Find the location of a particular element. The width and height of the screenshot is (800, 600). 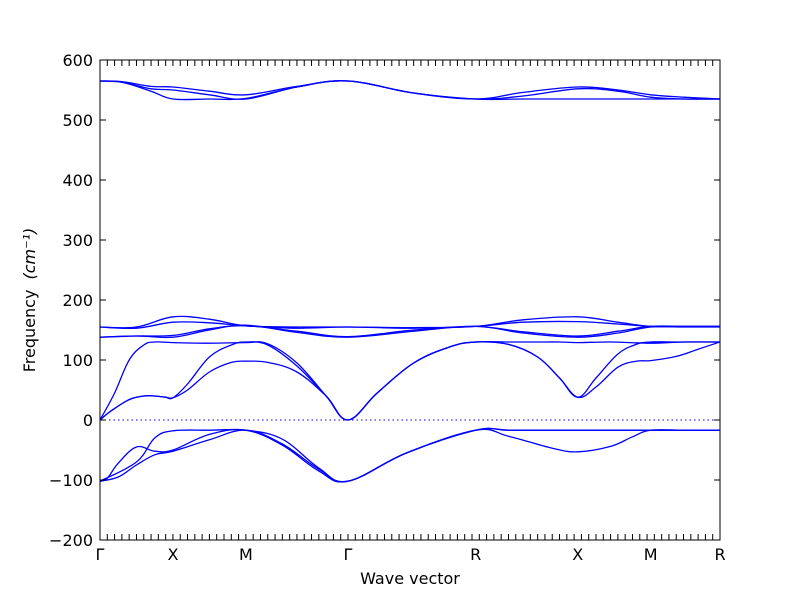

y-axis-label-text: Frequency is located at coordinates (29, 331).